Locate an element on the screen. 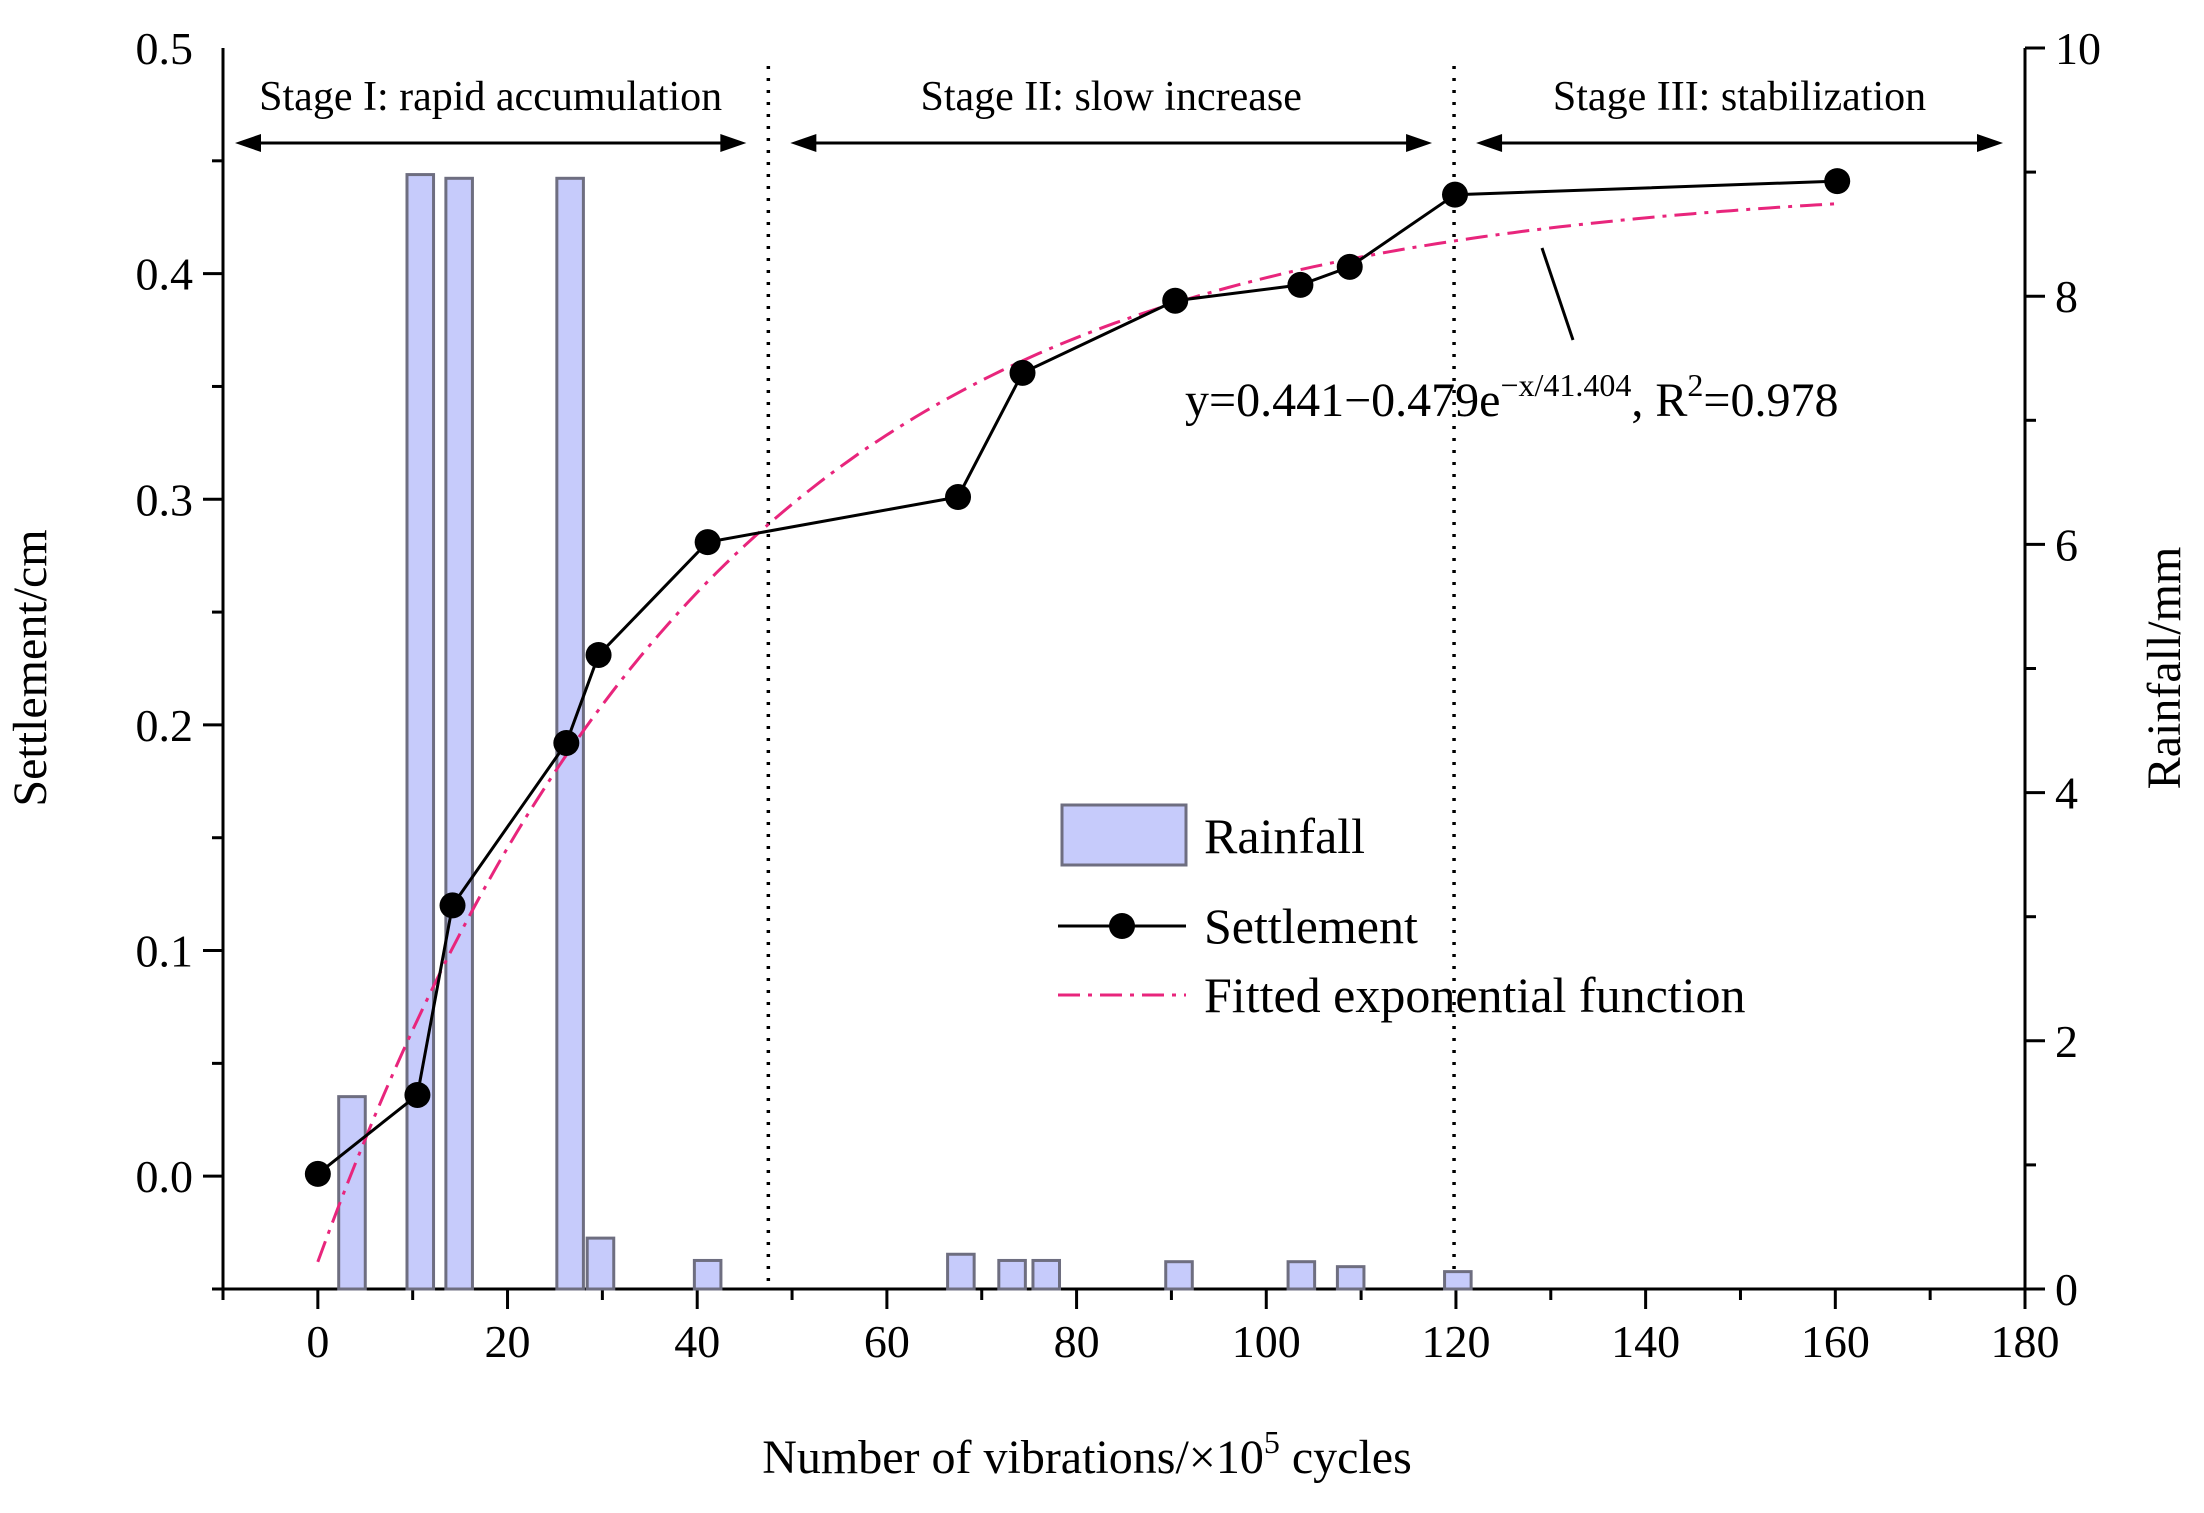 Image resolution: width=2204 pixels, height=1513 pixels. x-ticks: 0 20 40 60 80 100 120 140 160 180 is located at coordinates (1140, 1328).